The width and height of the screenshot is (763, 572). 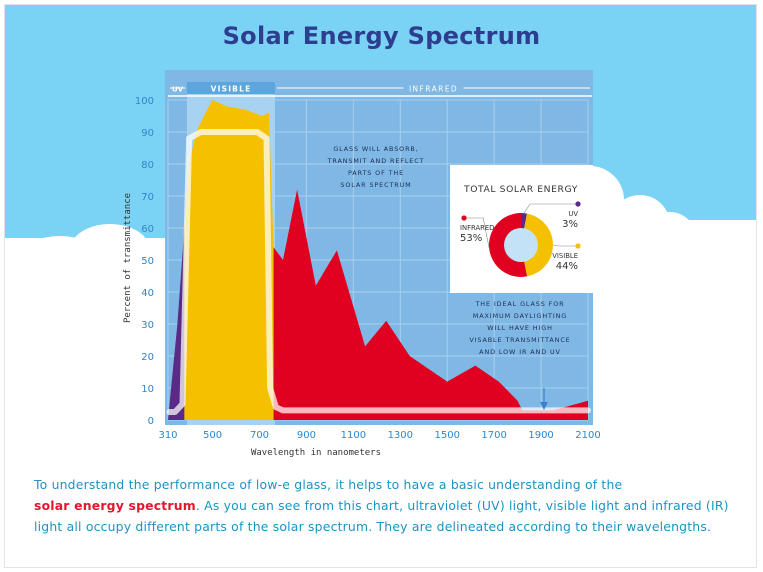 I want to click on band-label-visible: VISIBLE, so click(x=231, y=89).